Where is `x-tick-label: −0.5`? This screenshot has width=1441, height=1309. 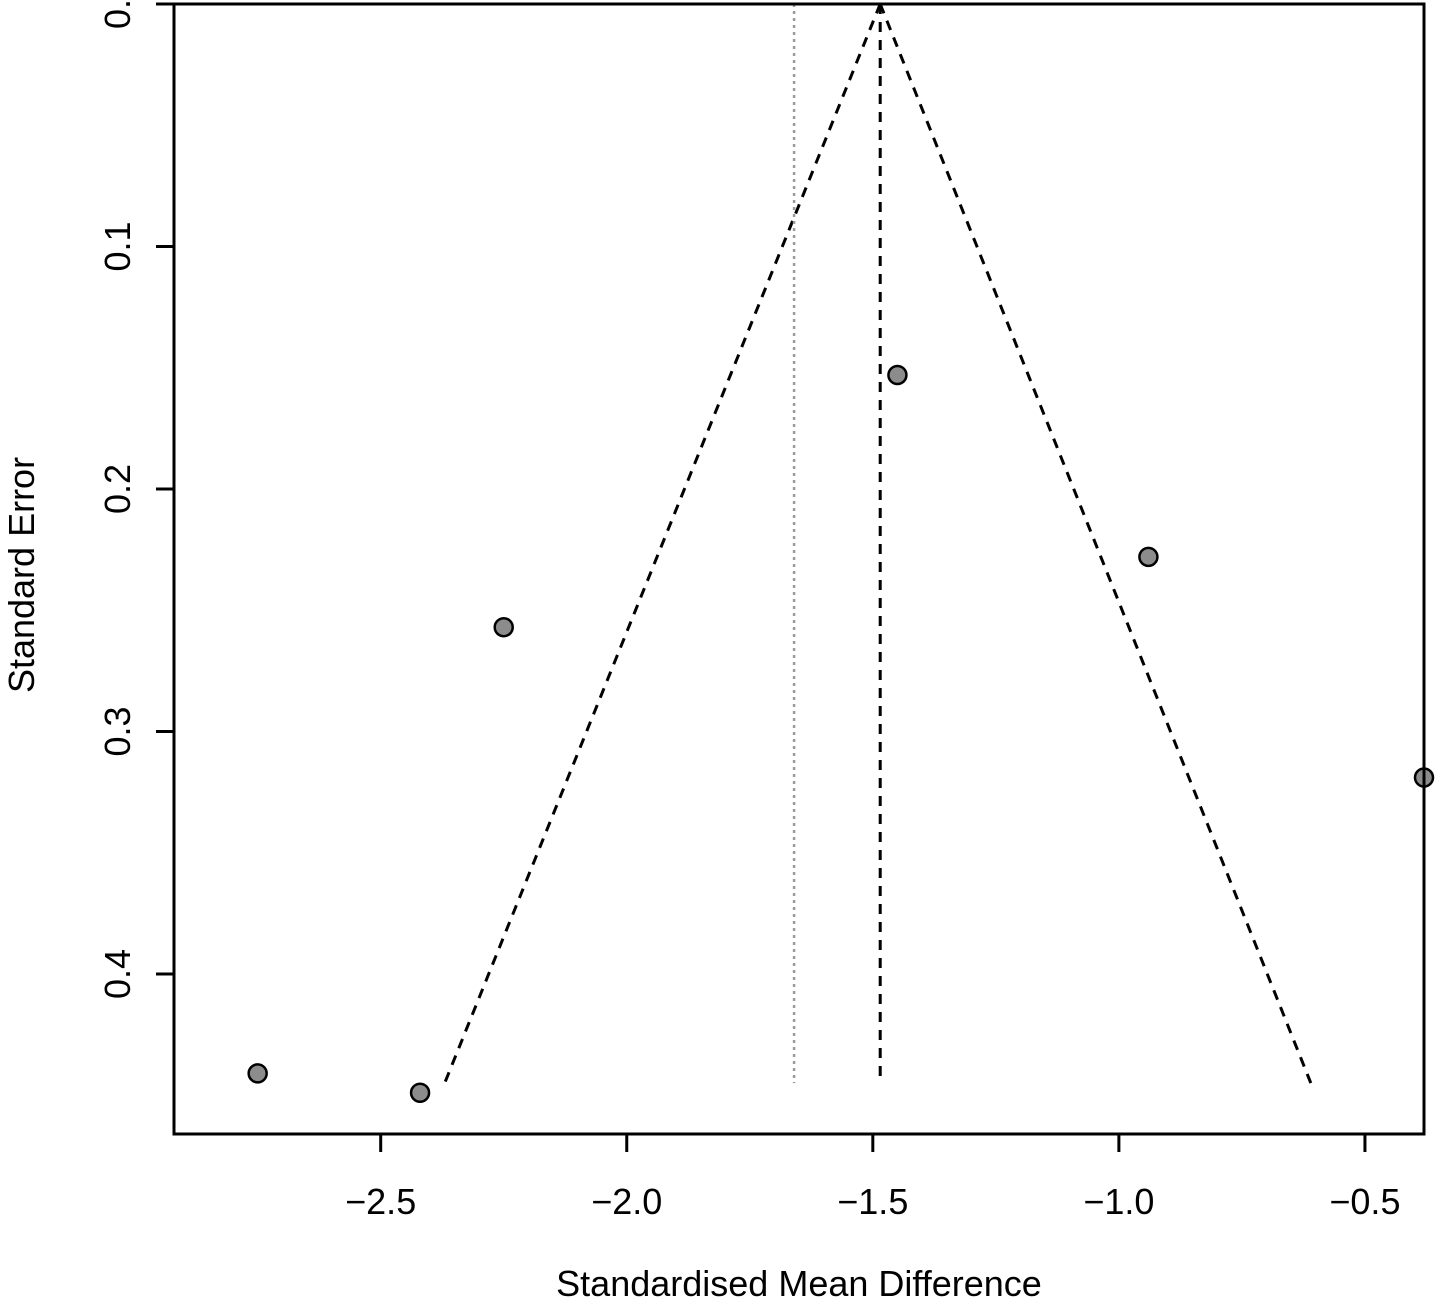
x-tick-label: −0.5 is located at coordinates (1364, 1201).